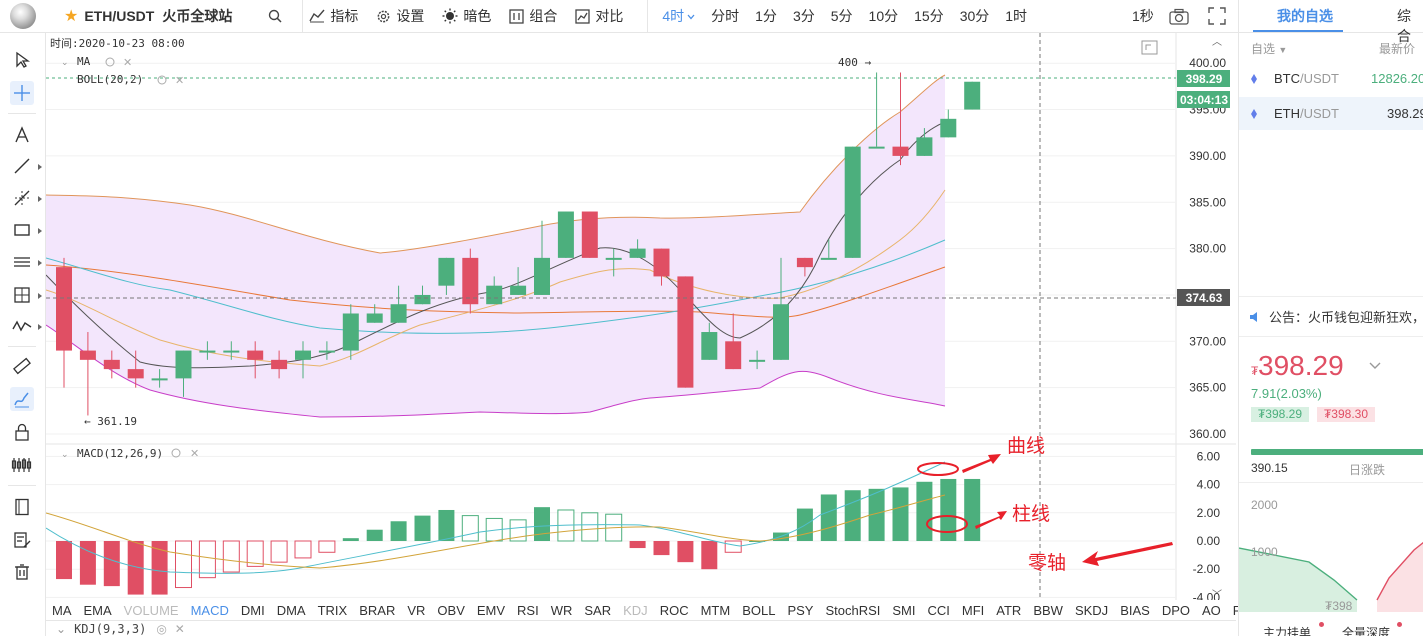 This screenshot has height=637, width=1423. I want to click on tab-main-orders: 主力挂单, so click(1287, 631).